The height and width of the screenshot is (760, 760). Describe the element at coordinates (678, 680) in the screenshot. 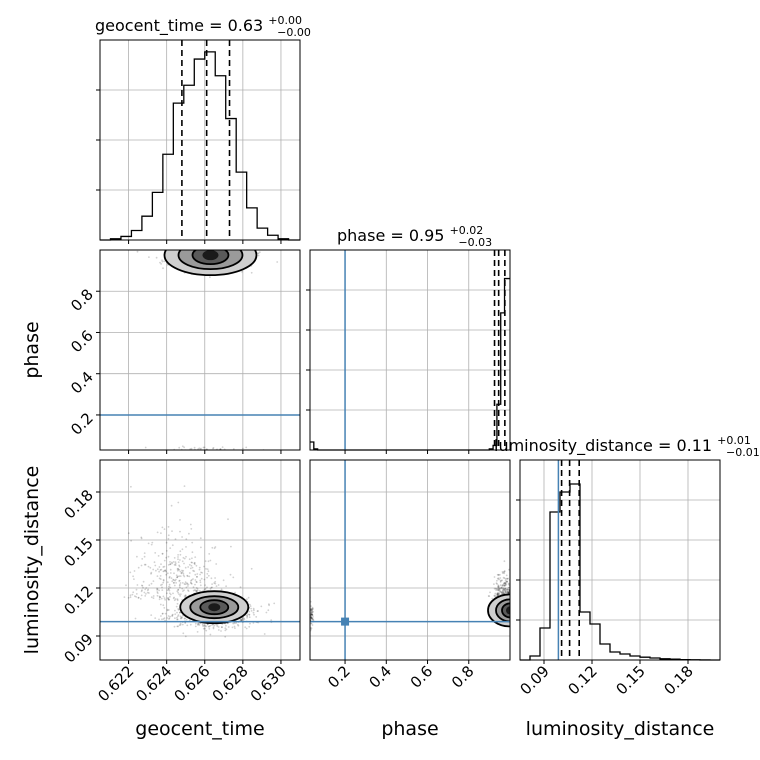

I see `hist-luminosity-distance-xtick-label-3: 0.18` at that location.